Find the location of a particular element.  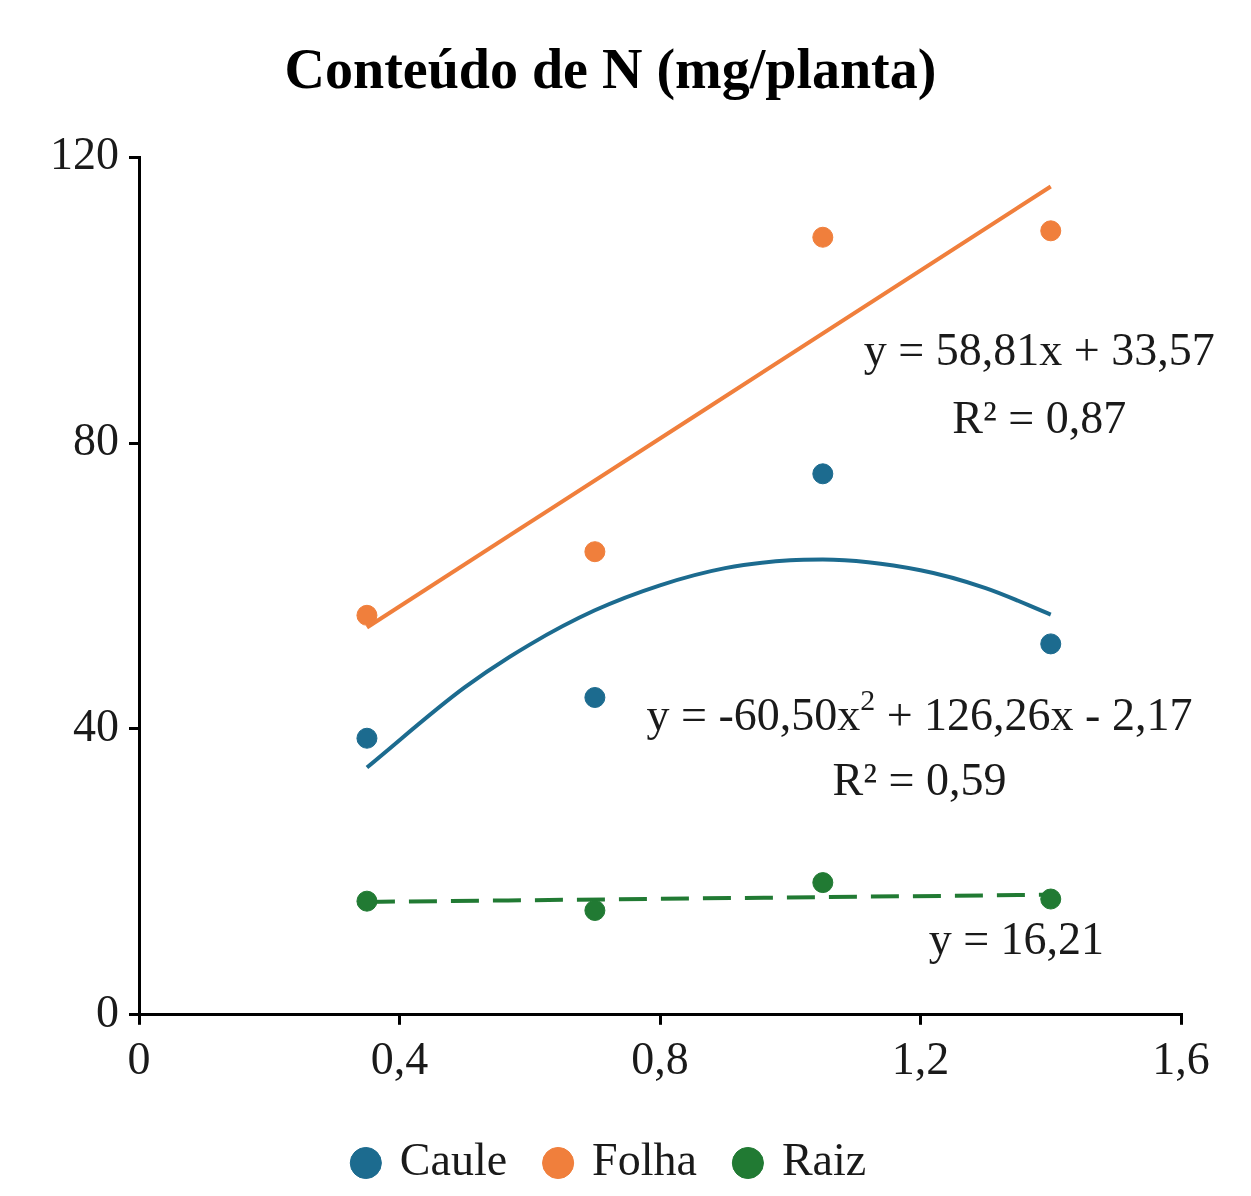

x-tick-label: 0,4 is located at coordinates (399, 1059).